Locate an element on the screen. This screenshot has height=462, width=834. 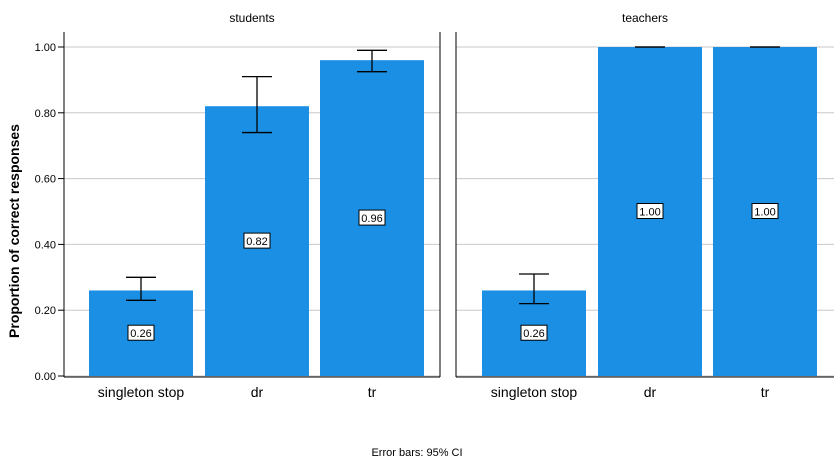
y-tick-label: 1.00 is located at coordinates (45, 48).